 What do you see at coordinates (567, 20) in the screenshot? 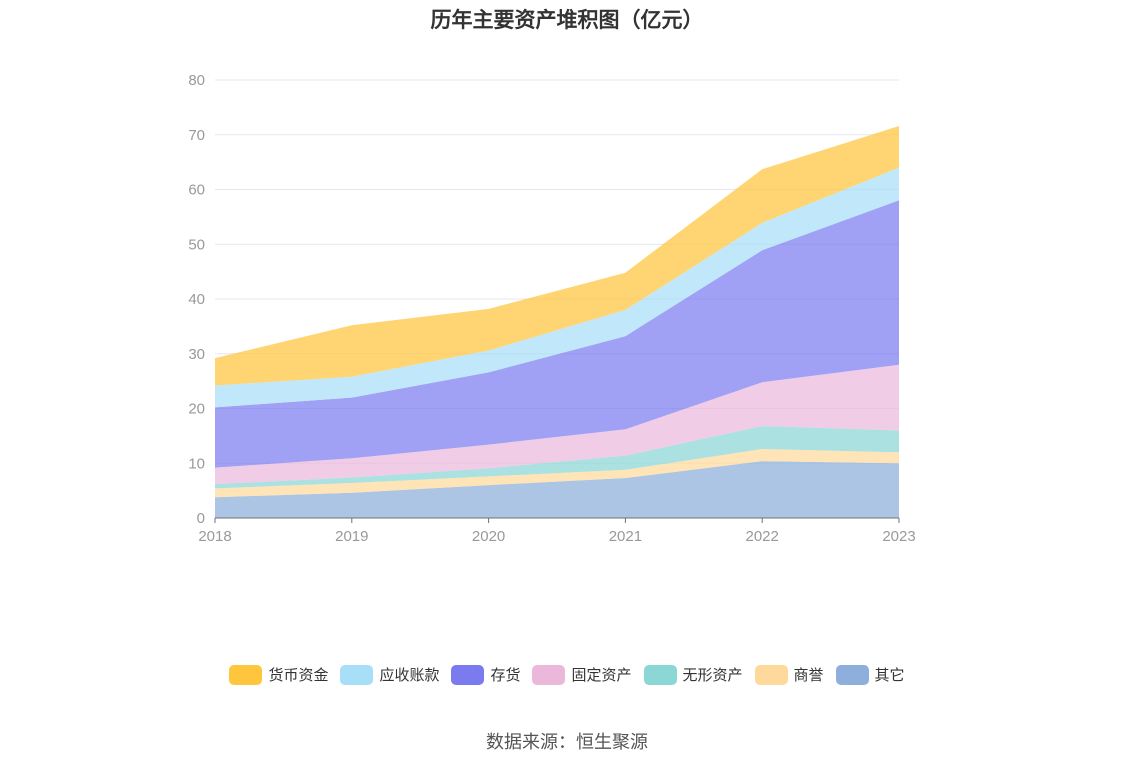
I see `chart-title: 历年主要资产堆积图（亿元）` at bounding box center [567, 20].